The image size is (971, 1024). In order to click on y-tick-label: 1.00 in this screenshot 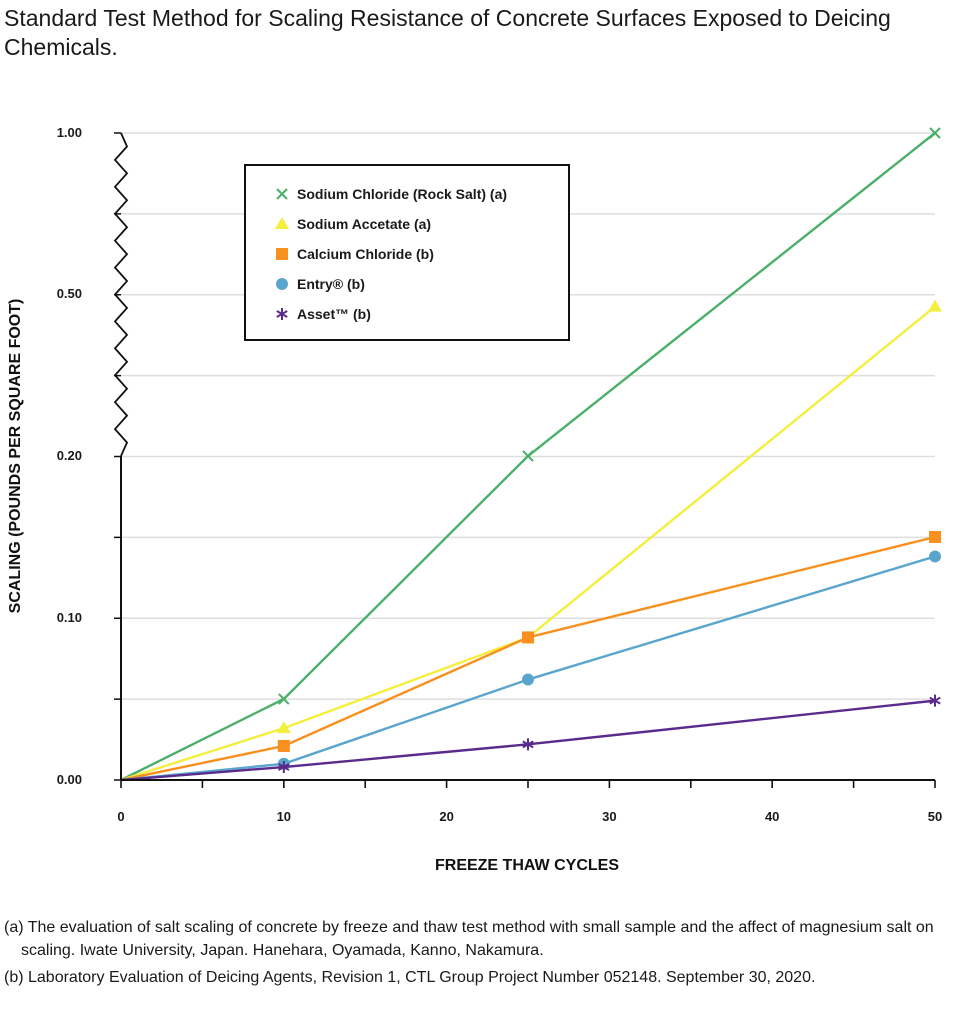, I will do `click(69, 132)`.